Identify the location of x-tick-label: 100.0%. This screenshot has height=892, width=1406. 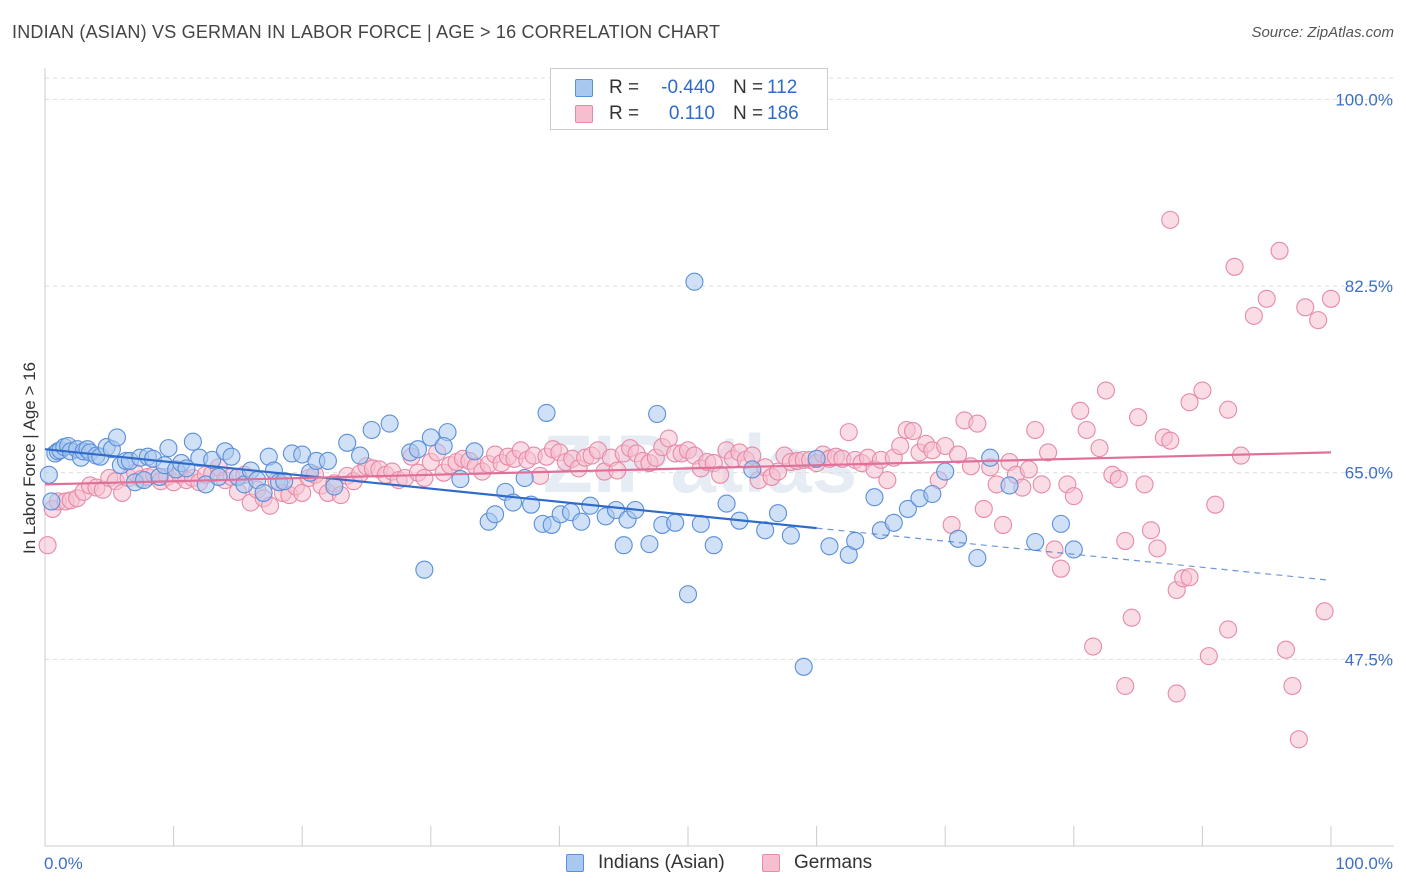
(1364, 863).